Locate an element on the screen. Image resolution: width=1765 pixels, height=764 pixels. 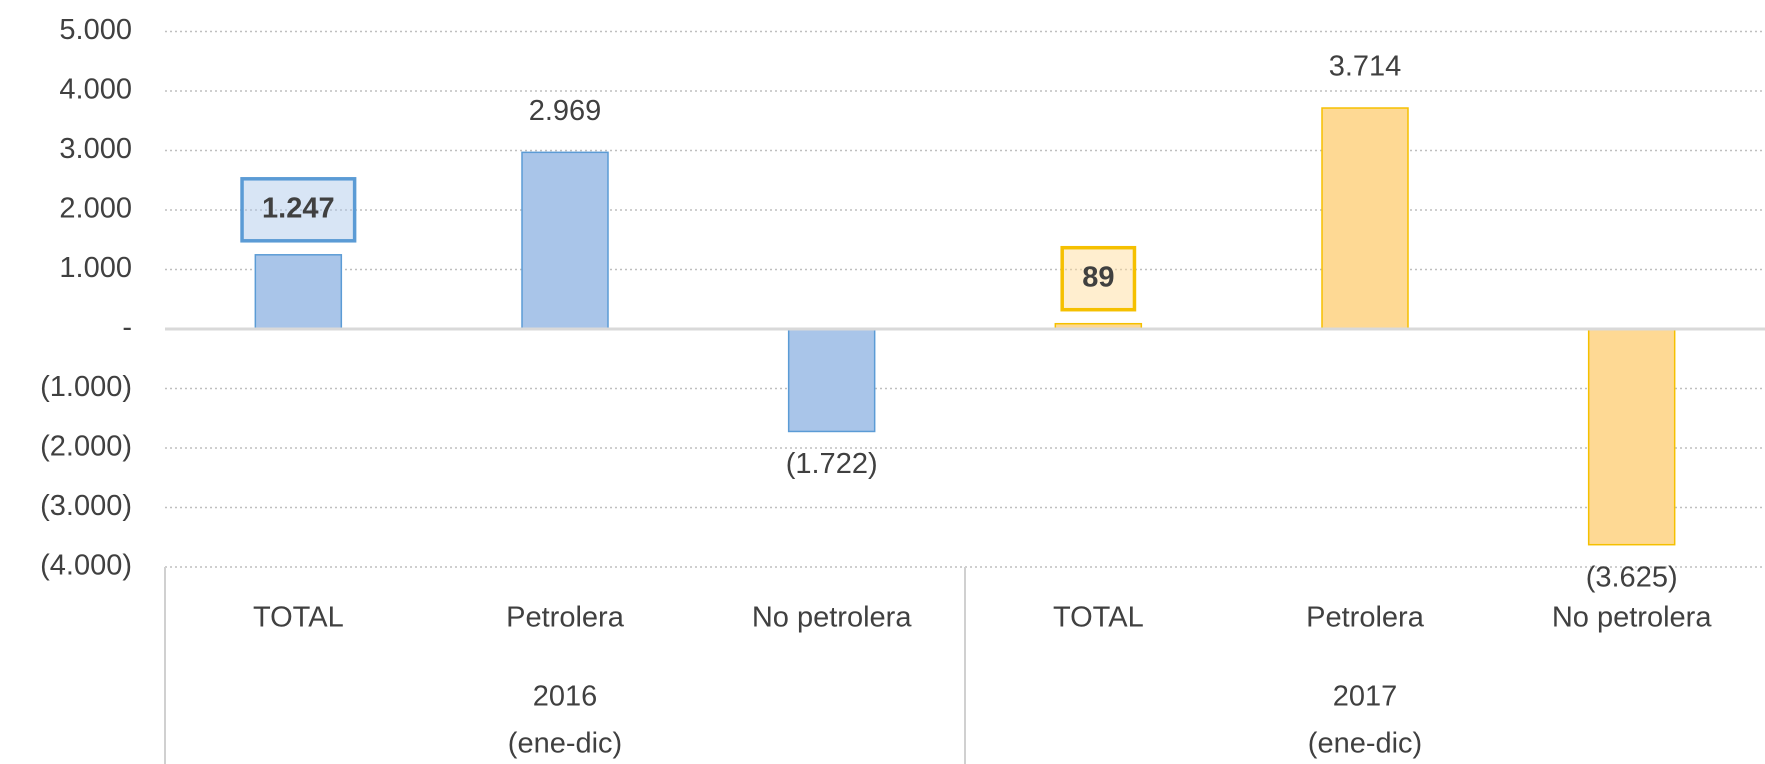
y-tick-label: 3.000 is located at coordinates (95, 149).